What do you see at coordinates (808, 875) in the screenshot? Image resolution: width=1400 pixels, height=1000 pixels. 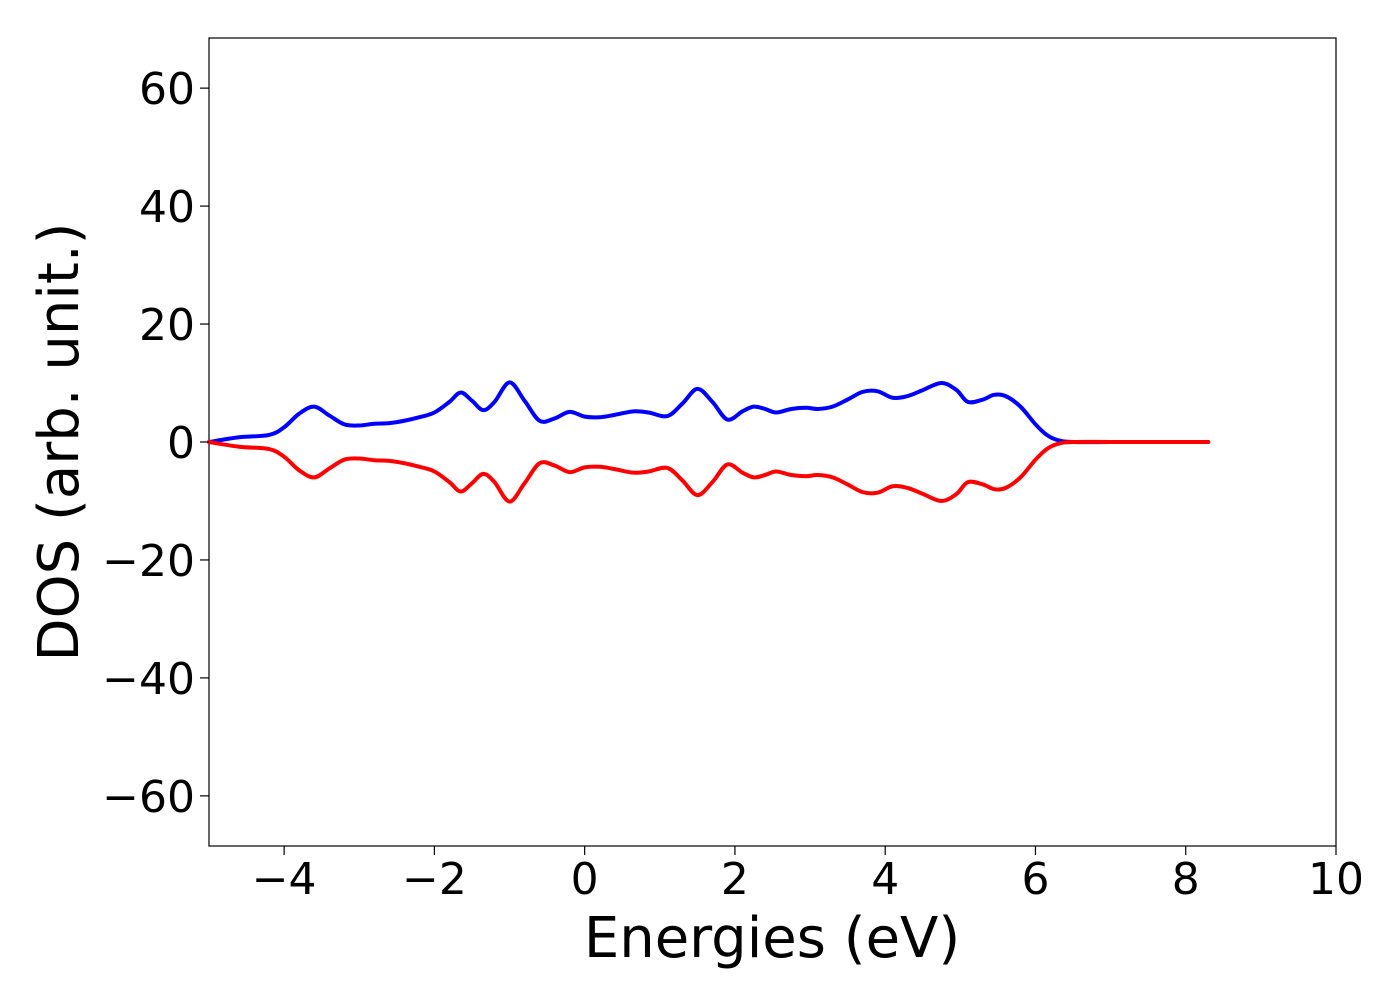 I see `x-axis-ticks: −4 −2 0 2 4 6 8 10` at bounding box center [808, 875].